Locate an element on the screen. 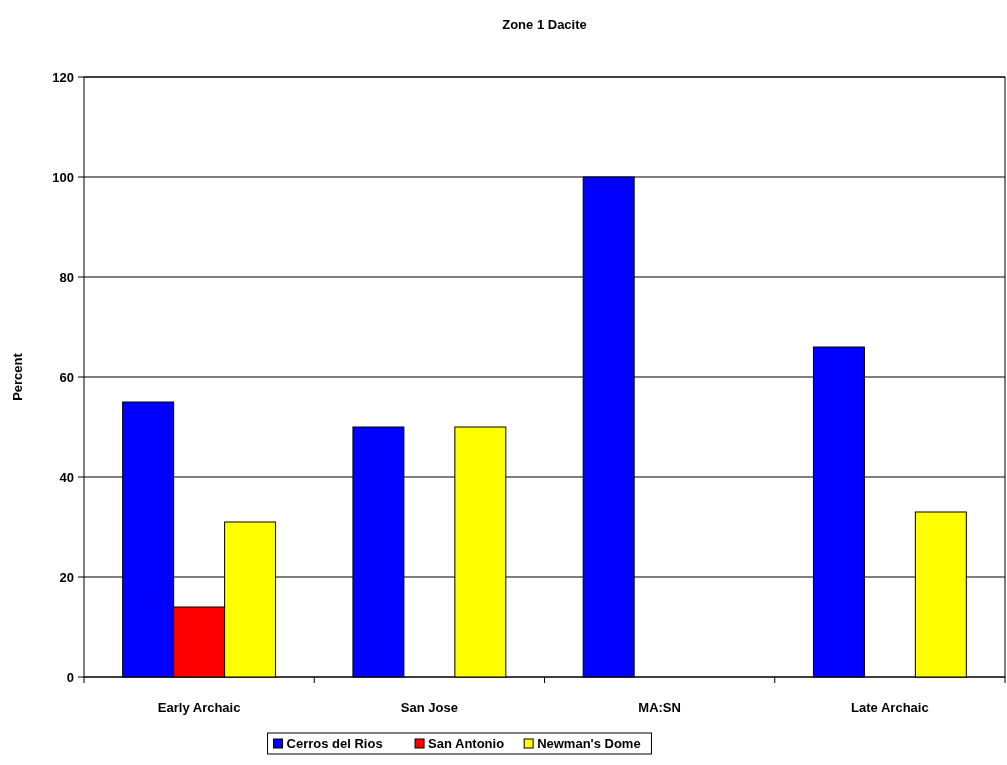  legend-label: San Antonio is located at coordinates (466, 743).